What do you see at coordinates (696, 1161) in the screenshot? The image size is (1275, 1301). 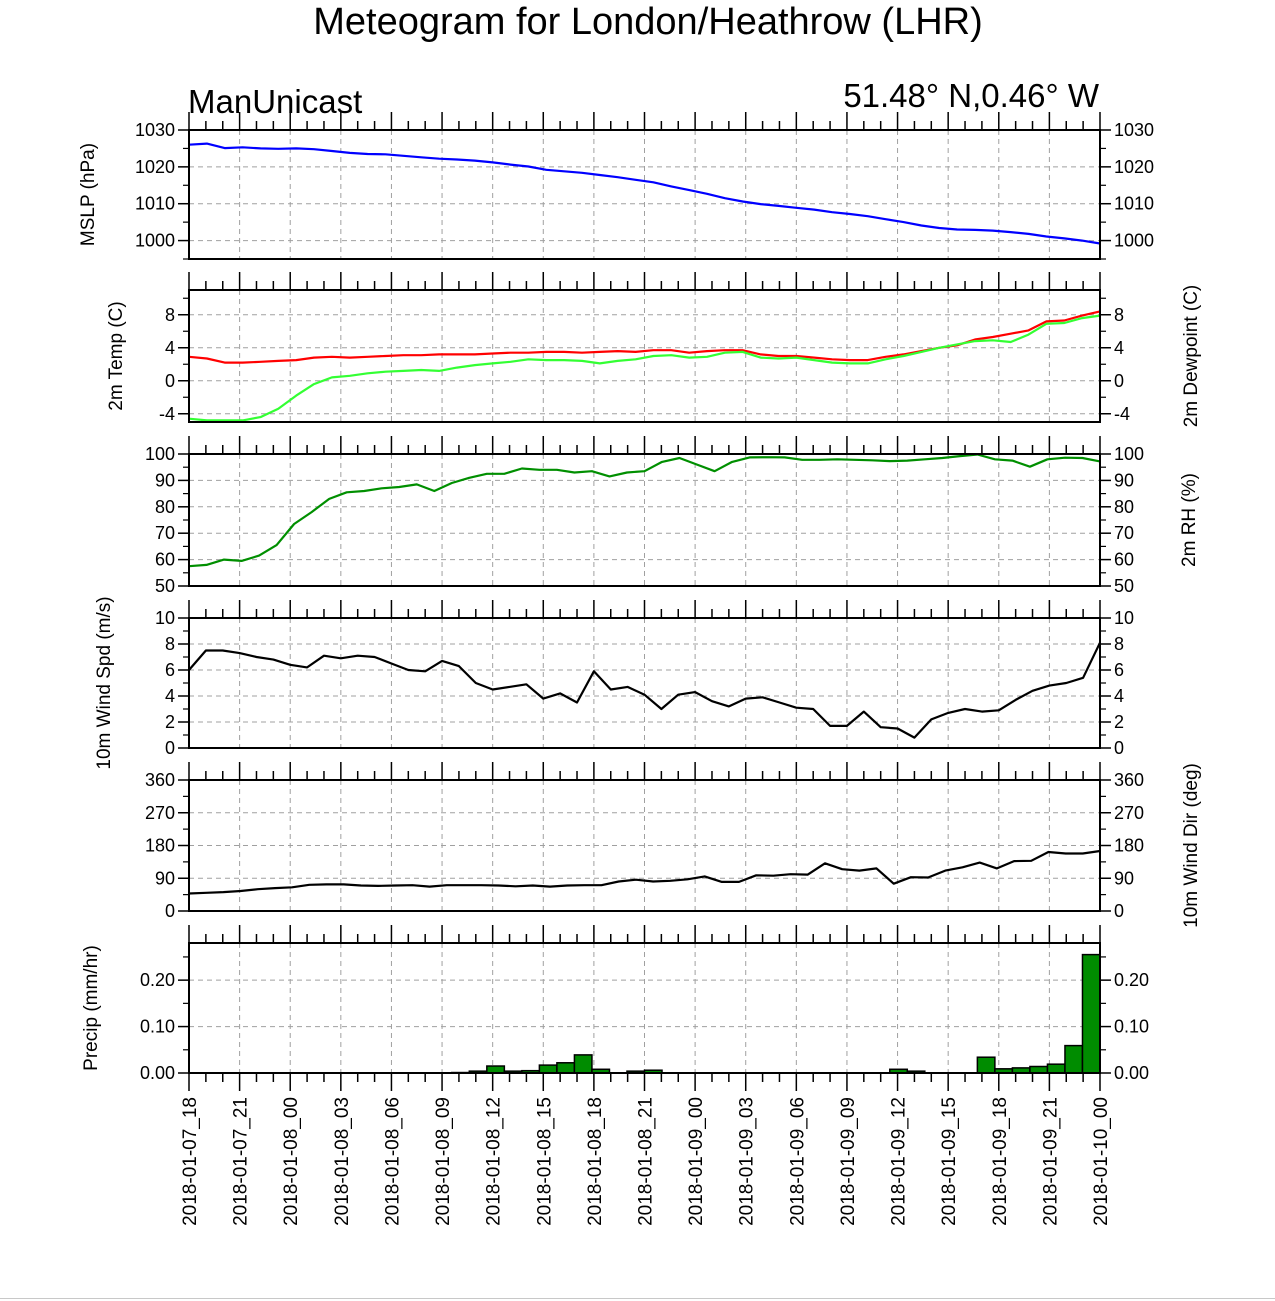 I see `x-tick-label: 2018-01-09_00` at bounding box center [696, 1161].